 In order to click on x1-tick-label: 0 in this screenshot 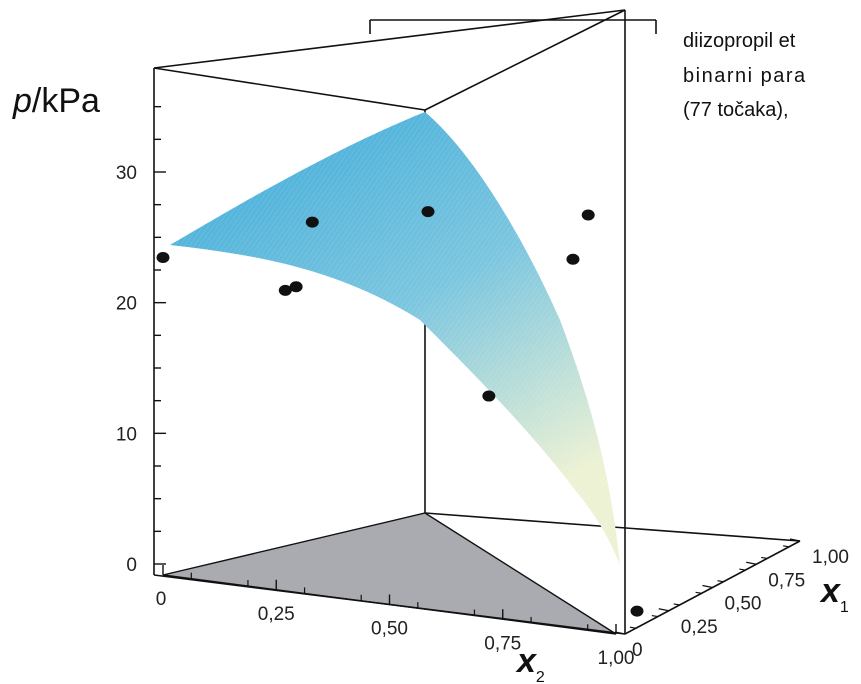, I will do `click(637, 650)`.